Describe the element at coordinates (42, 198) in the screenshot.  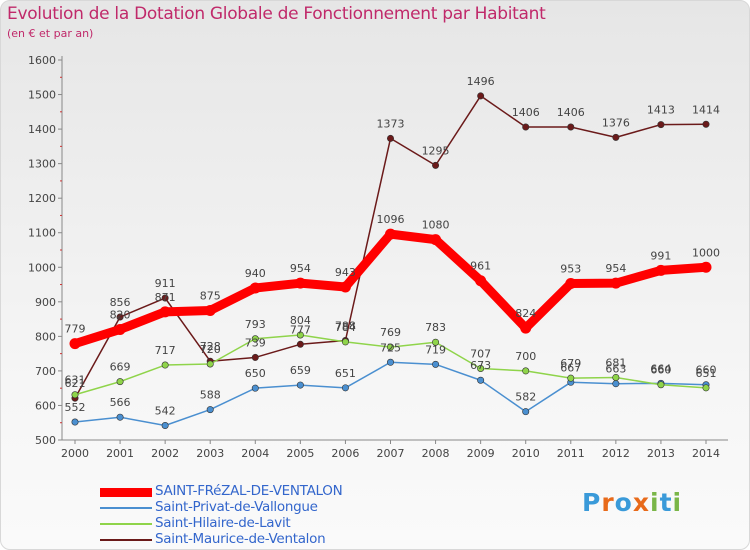
I see `y-tick-label: 1200` at that location.